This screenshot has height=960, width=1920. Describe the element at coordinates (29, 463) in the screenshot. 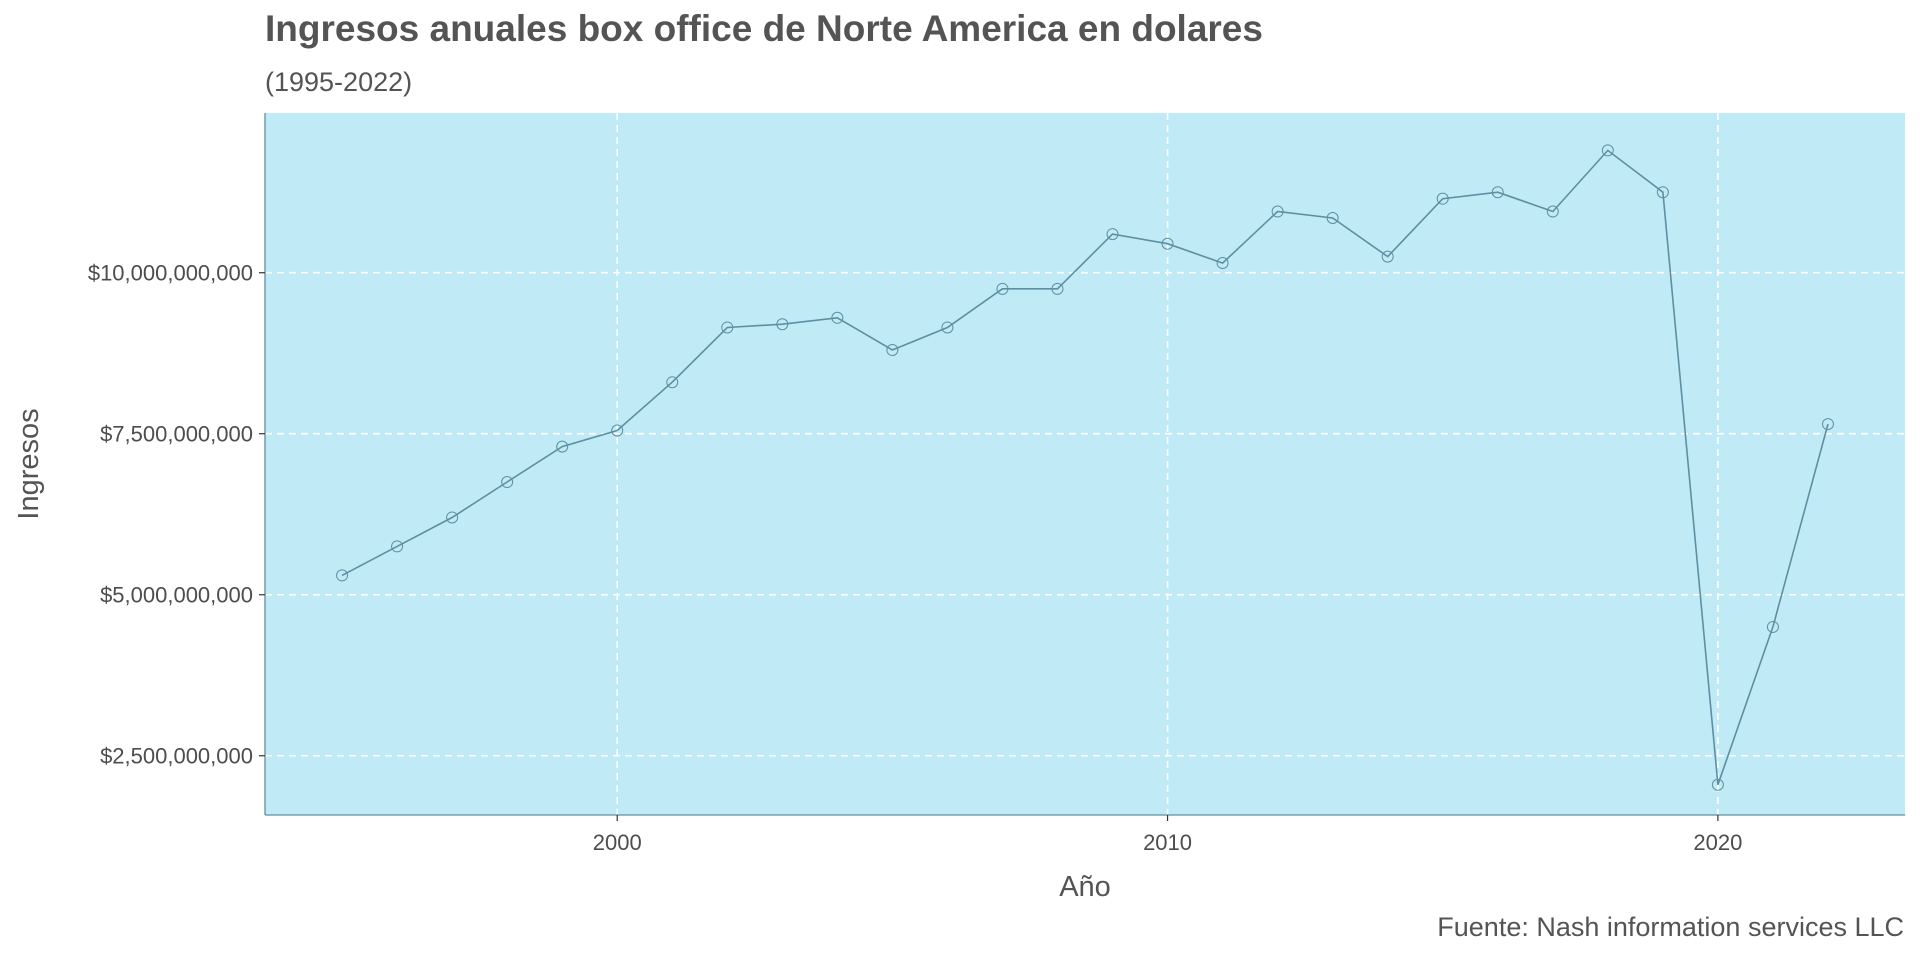

I see `y-axis-title: Ingresos` at that location.